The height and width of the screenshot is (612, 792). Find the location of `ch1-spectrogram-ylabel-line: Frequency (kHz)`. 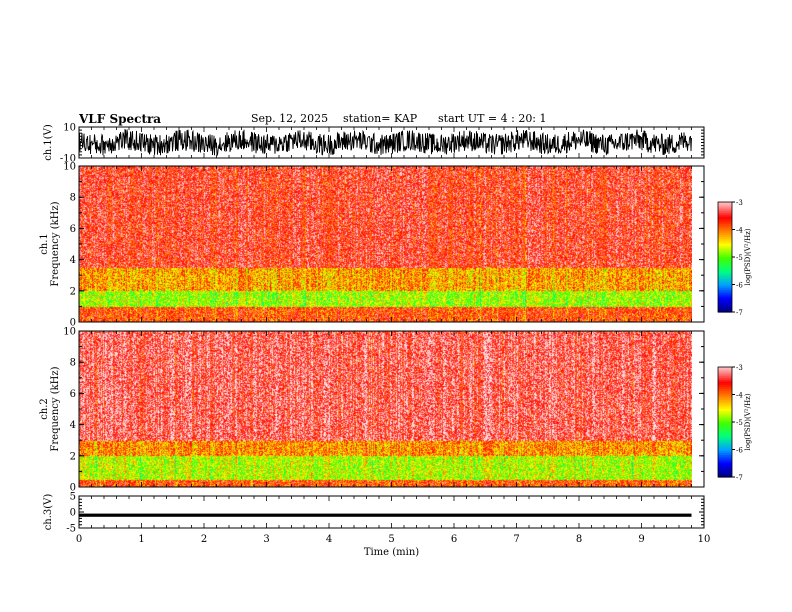

ch1-spectrogram-ylabel-line: Frequency (kHz) is located at coordinates (55, 243).